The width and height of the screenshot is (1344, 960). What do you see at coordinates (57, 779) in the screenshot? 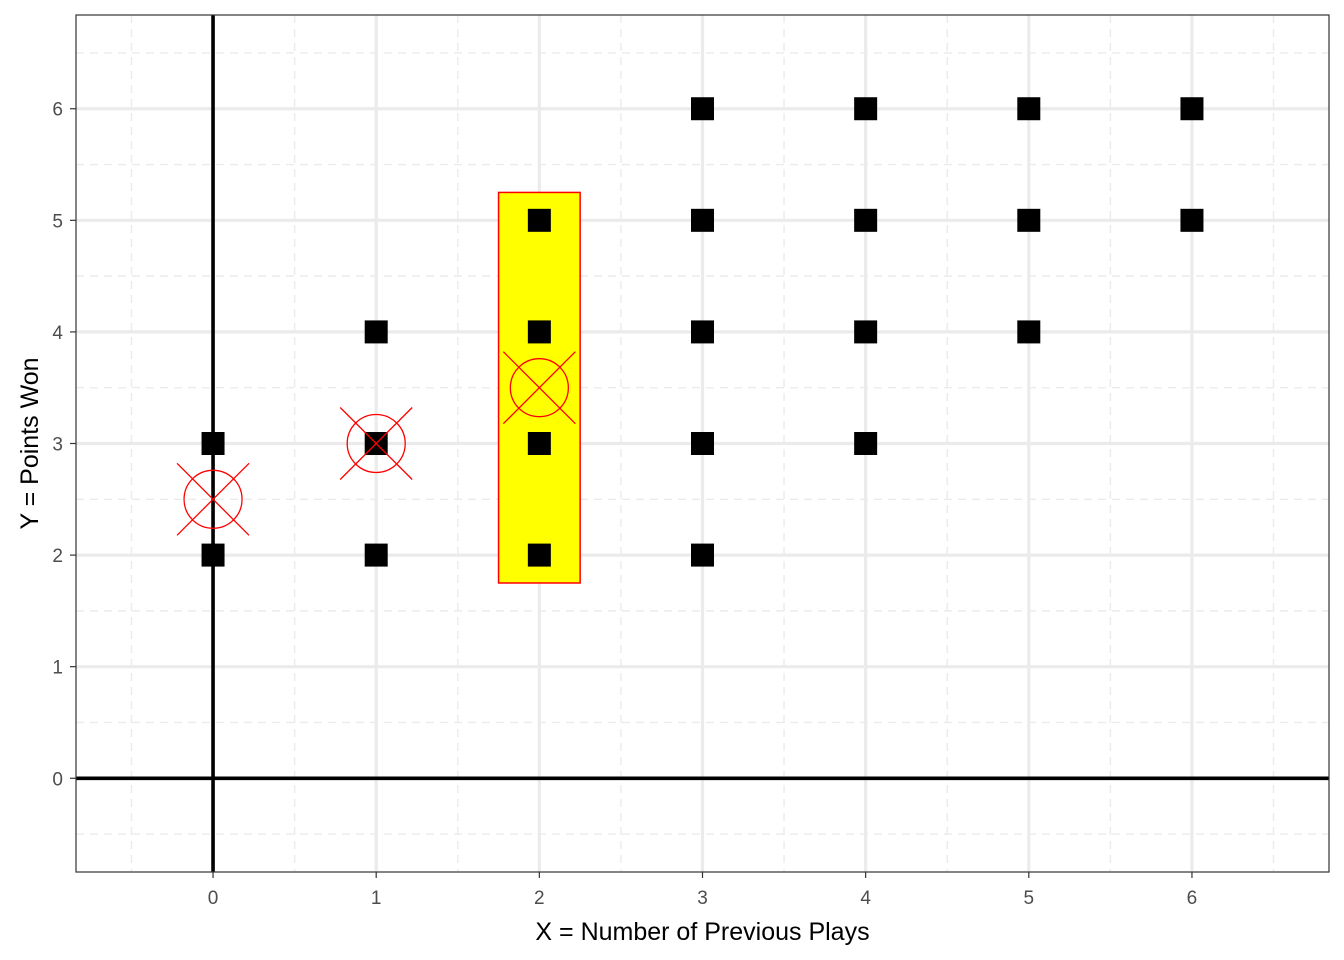
I see `y-tick-label: 0` at bounding box center [57, 779].